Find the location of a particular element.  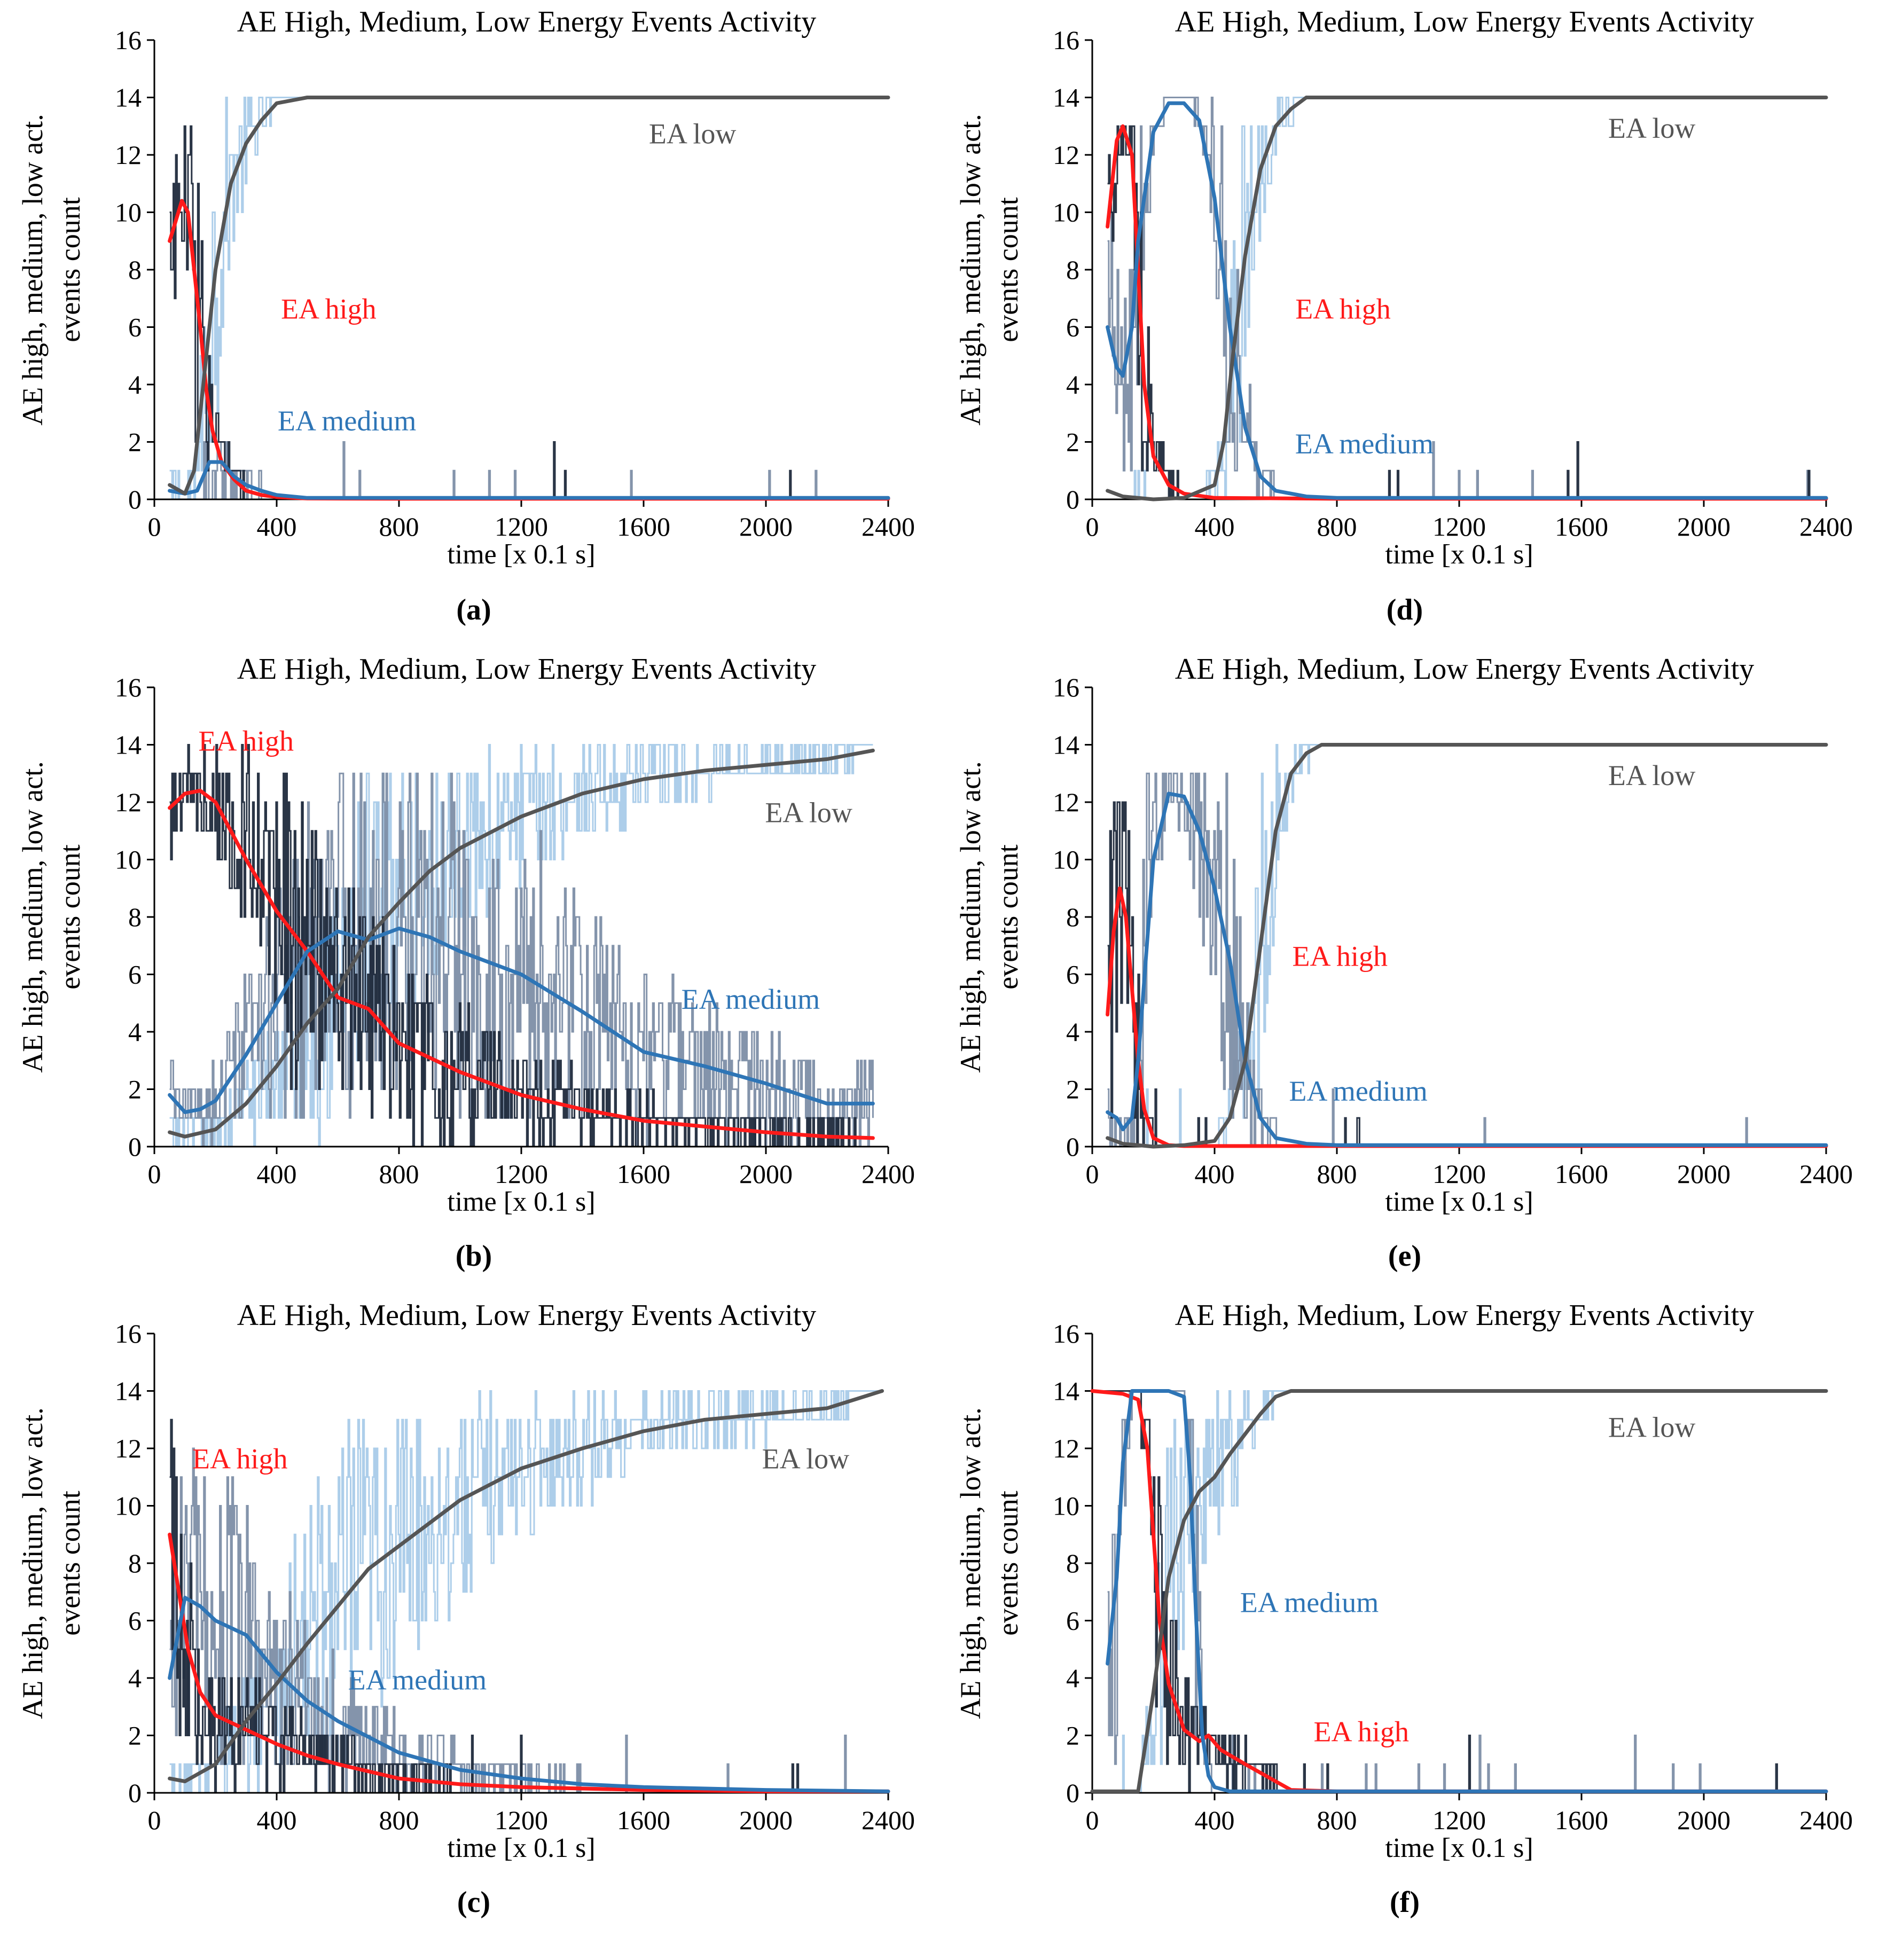

panel-label: (a) is located at coordinates (473, 609).